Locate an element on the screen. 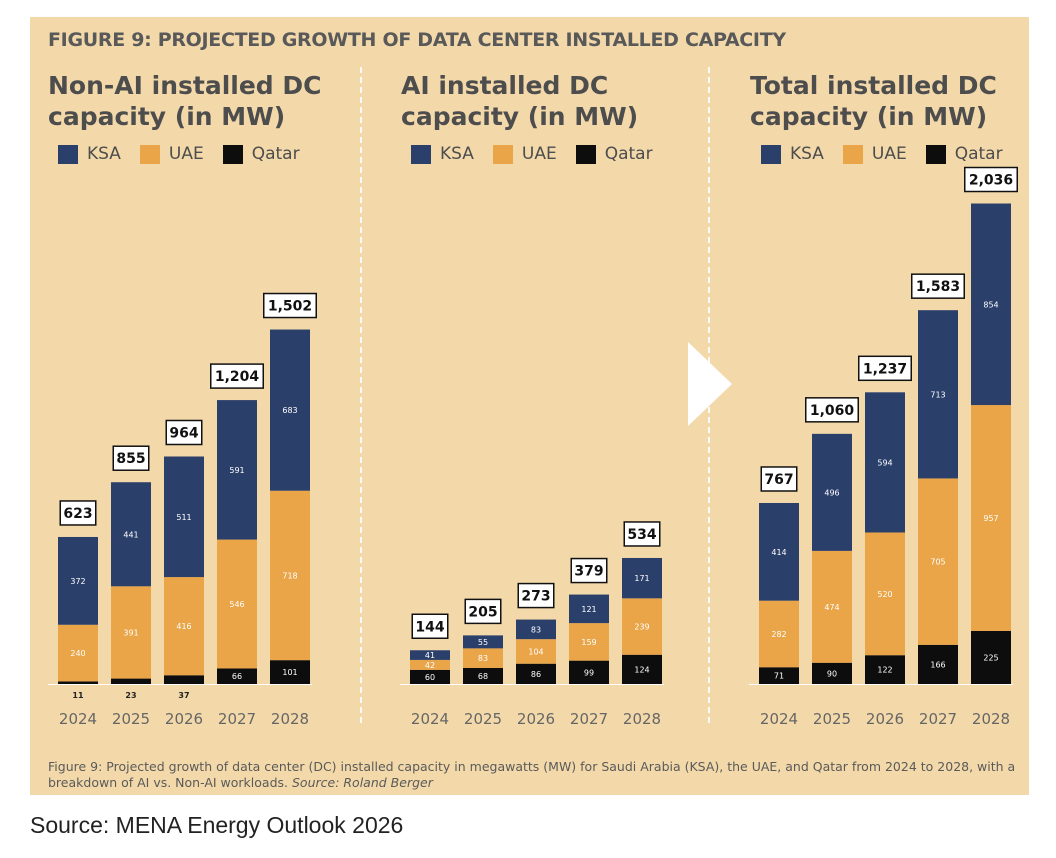 The image size is (1056, 858). bar-value-label-qatar: 99 is located at coordinates (589, 672).